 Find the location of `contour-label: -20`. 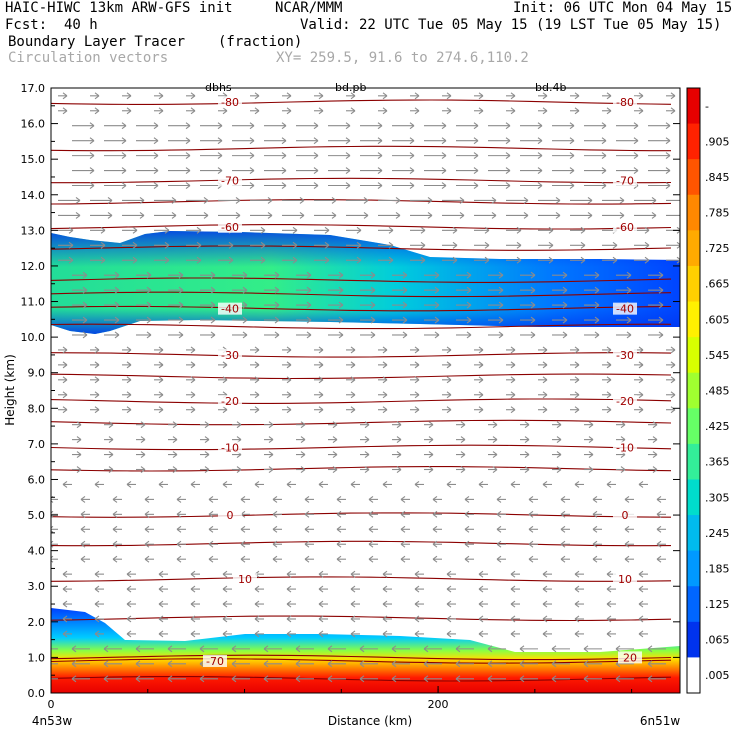

contour-label: -20 is located at coordinates (625, 401).